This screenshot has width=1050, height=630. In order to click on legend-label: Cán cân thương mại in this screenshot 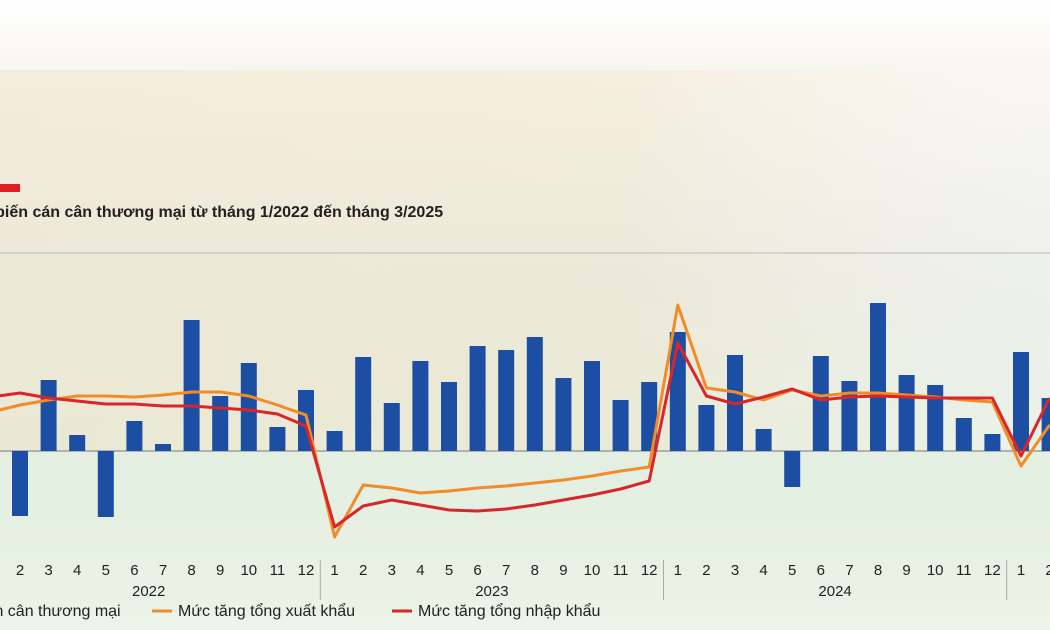, I will do `click(60, 611)`.